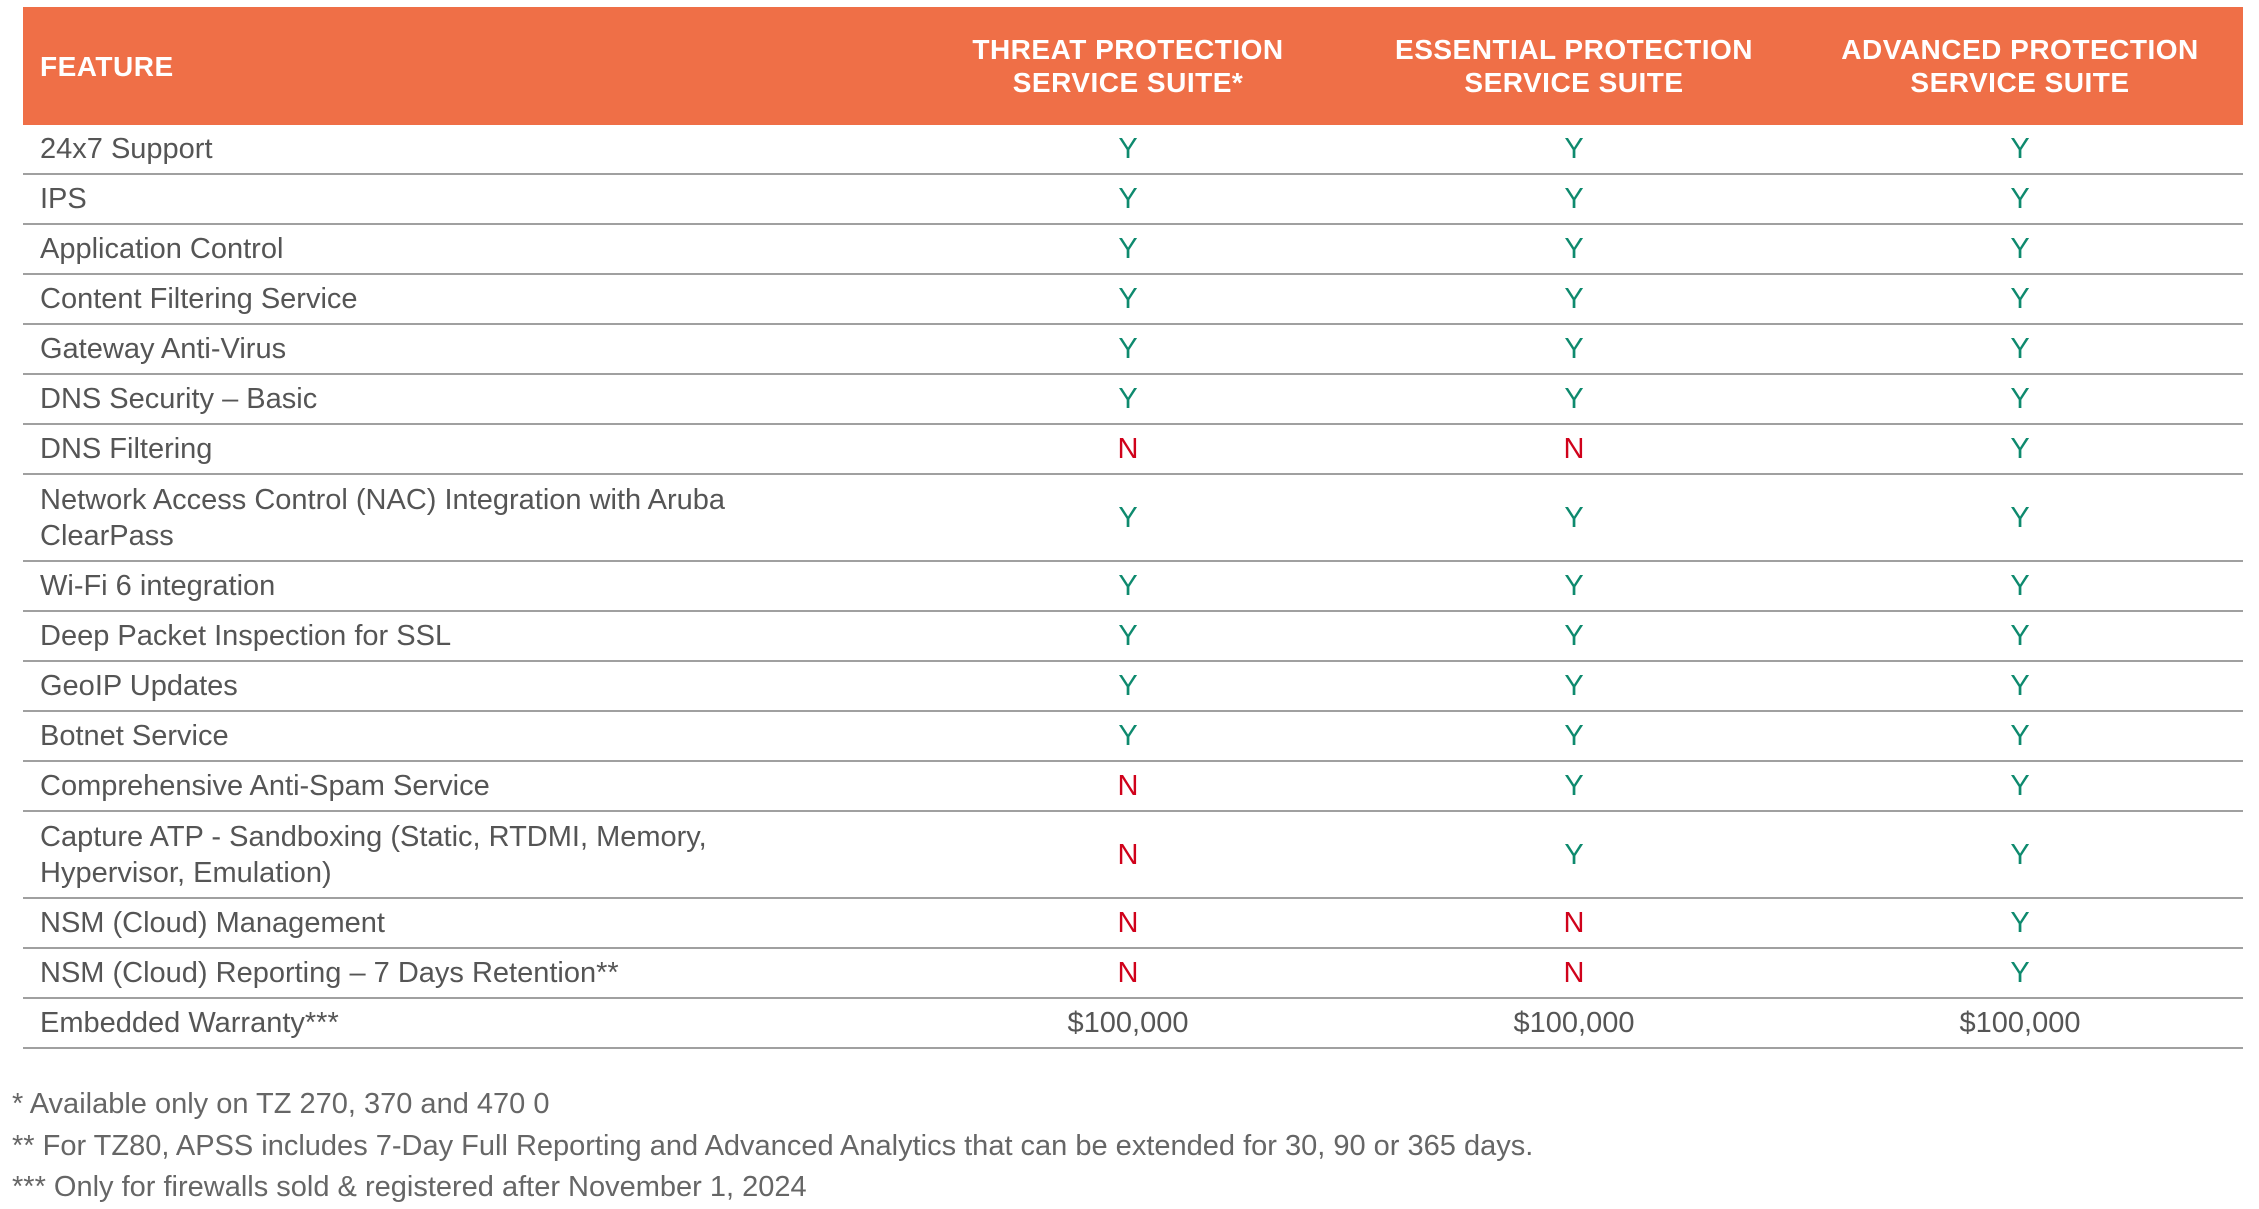 This screenshot has width=2259, height=1209. What do you see at coordinates (464, 449) in the screenshot?
I see `feature-name: DNS Filtering` at bounding box center [464, 449].